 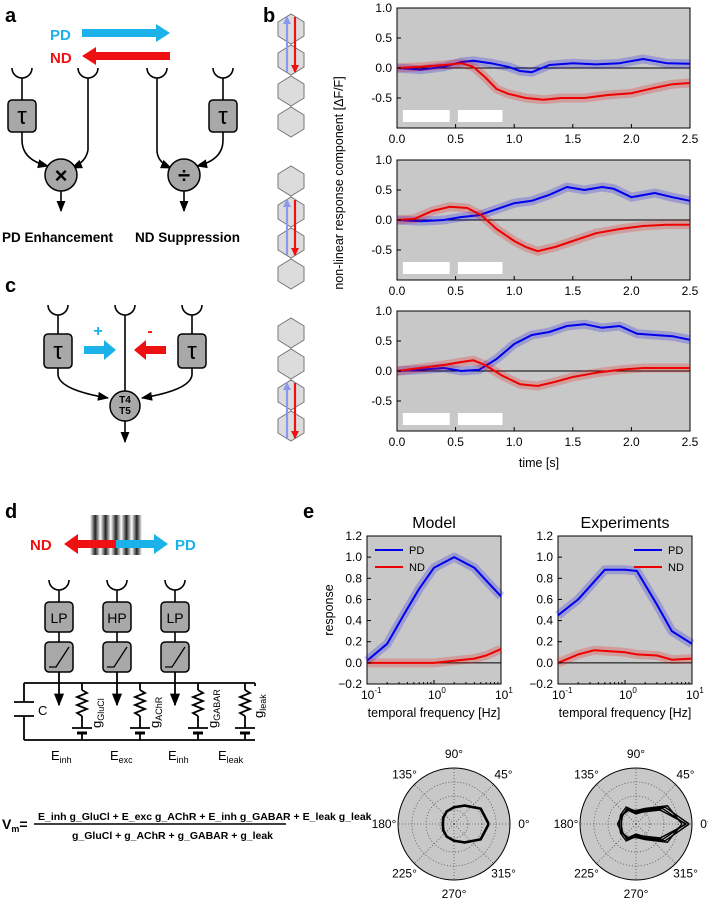 I want to click on chart-e-polar-model: 0° 45° 90° 135° 180° 225° 270° 315°, so click(x=451, y=824).